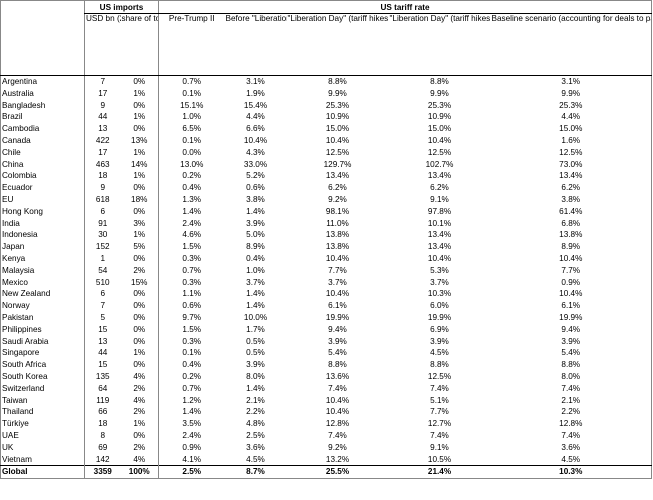 The image size is (653, 500). I want to click on row-baseline: 7.7%, so click(571, 270).